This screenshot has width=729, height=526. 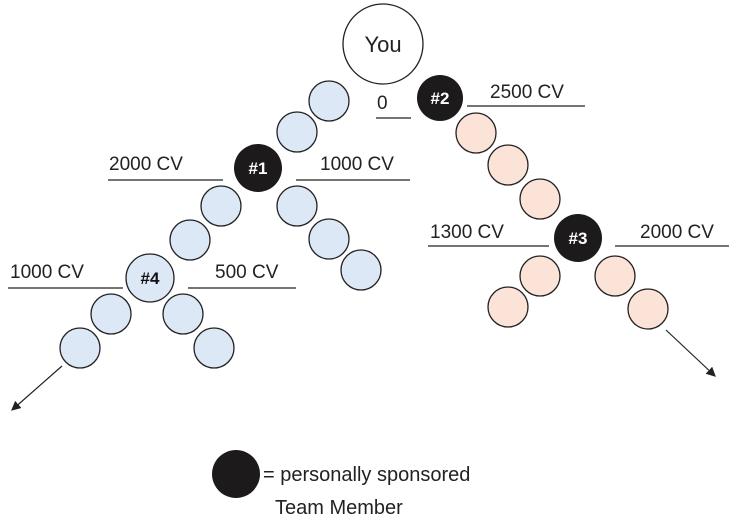 What do you see at coordinates (527, 92) in the screenshot?
I see `cv-label: 2500 CV` at bounding box center [527, 92].